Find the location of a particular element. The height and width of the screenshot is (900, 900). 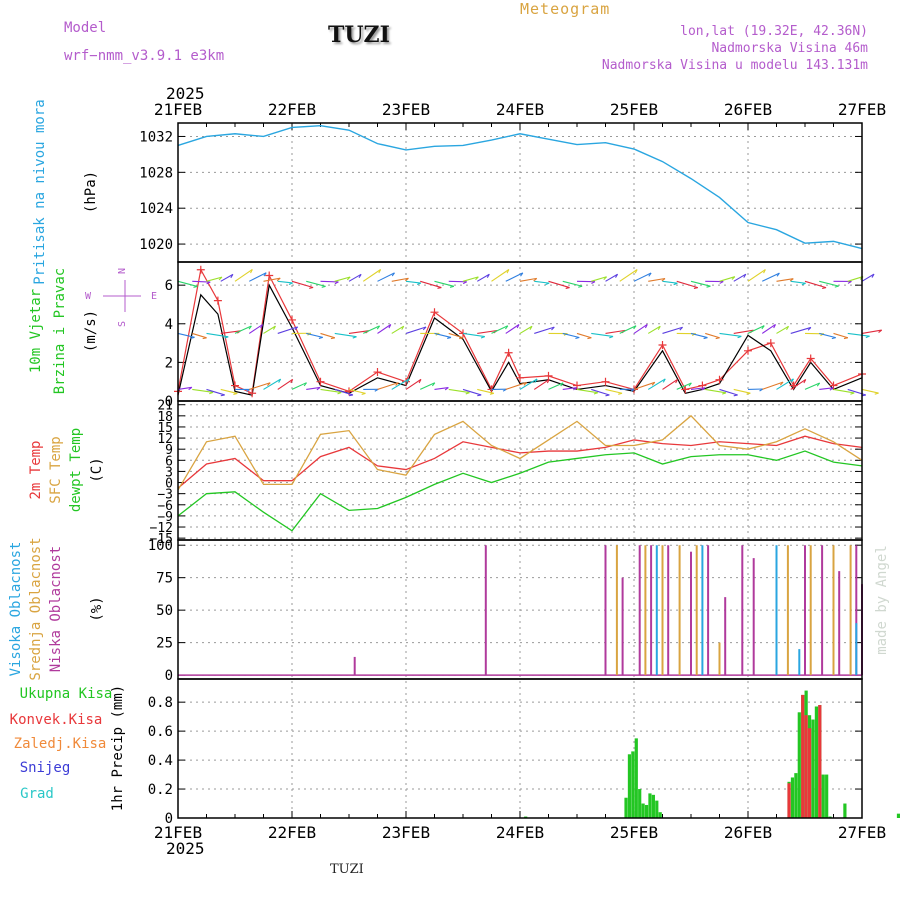

yaxis-precip: 0 0.2 0.4 0.6 0.8 is located at coordinates (505, 761).